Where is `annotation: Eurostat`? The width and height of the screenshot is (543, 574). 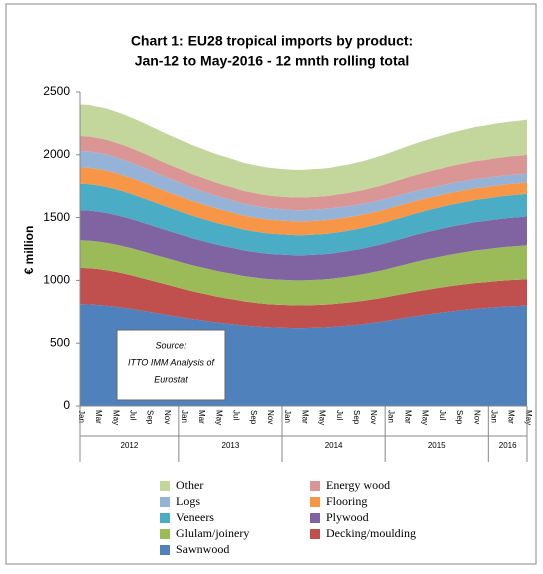 annotation: Eurostat is located at coordinates (171, 379).